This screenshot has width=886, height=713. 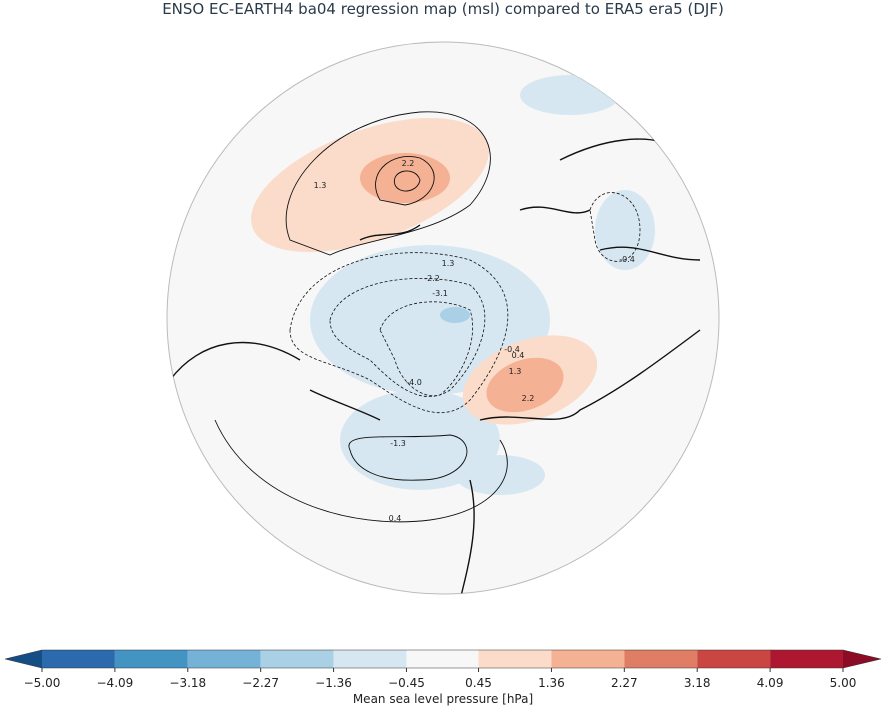 I want to click on contour-label: -4.0, so click(x=414, y=382).